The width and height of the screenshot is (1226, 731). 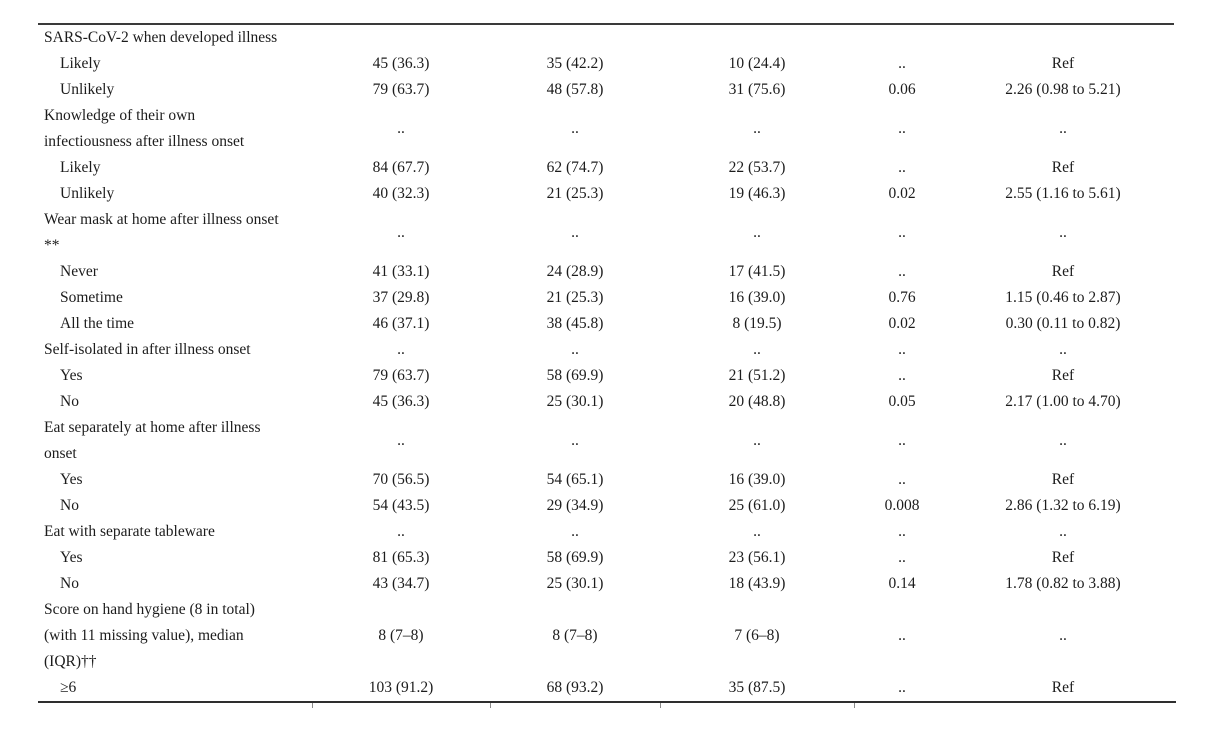 What do you see at coordinates (68, 687) in the screenshot?
I see `row-label: ≥6` at bounding box center [68, 687].